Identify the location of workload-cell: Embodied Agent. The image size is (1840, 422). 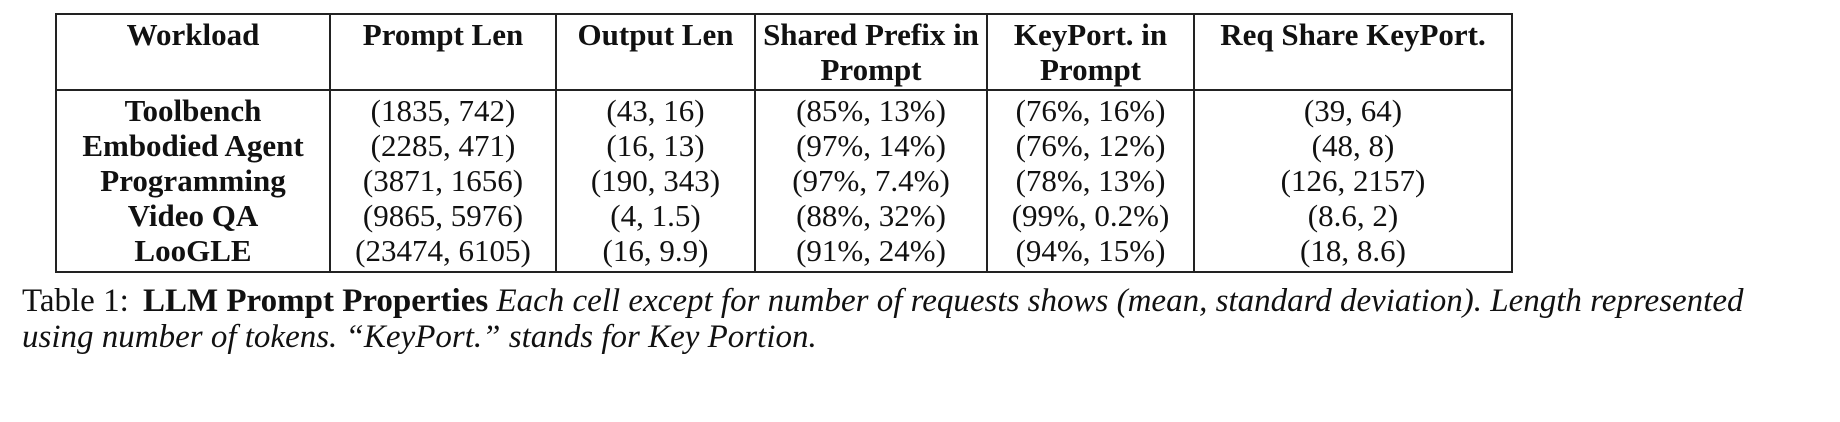
(192, 145).